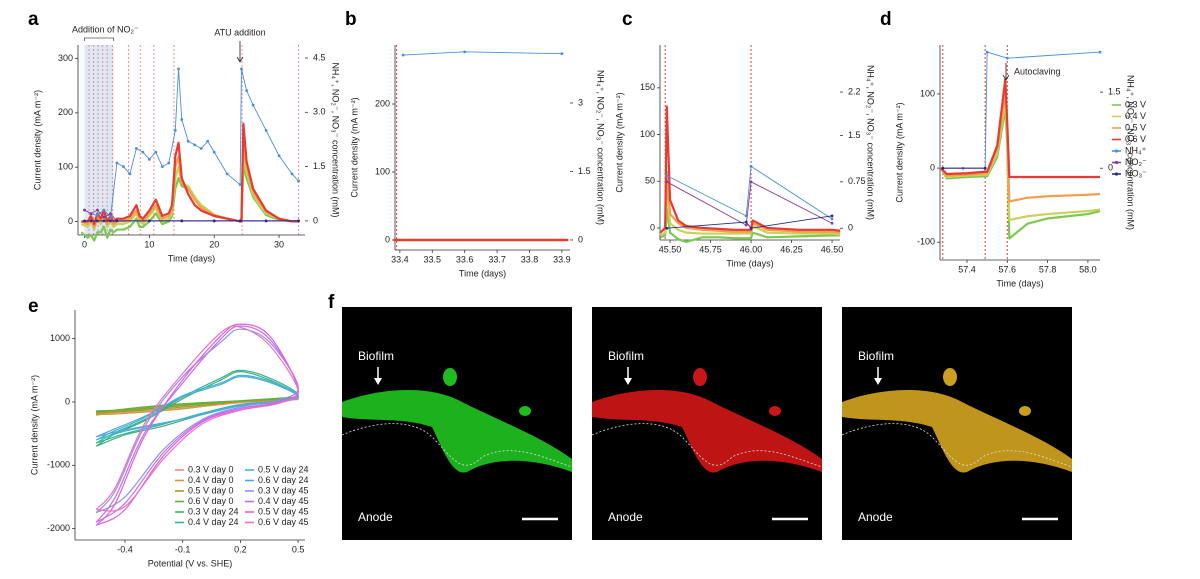 The width and height of the screenshot is (1200, 579). Describe the element at coordinates (58, 465) in the screenshot. I see `y-tick-label: -1000` at that location.